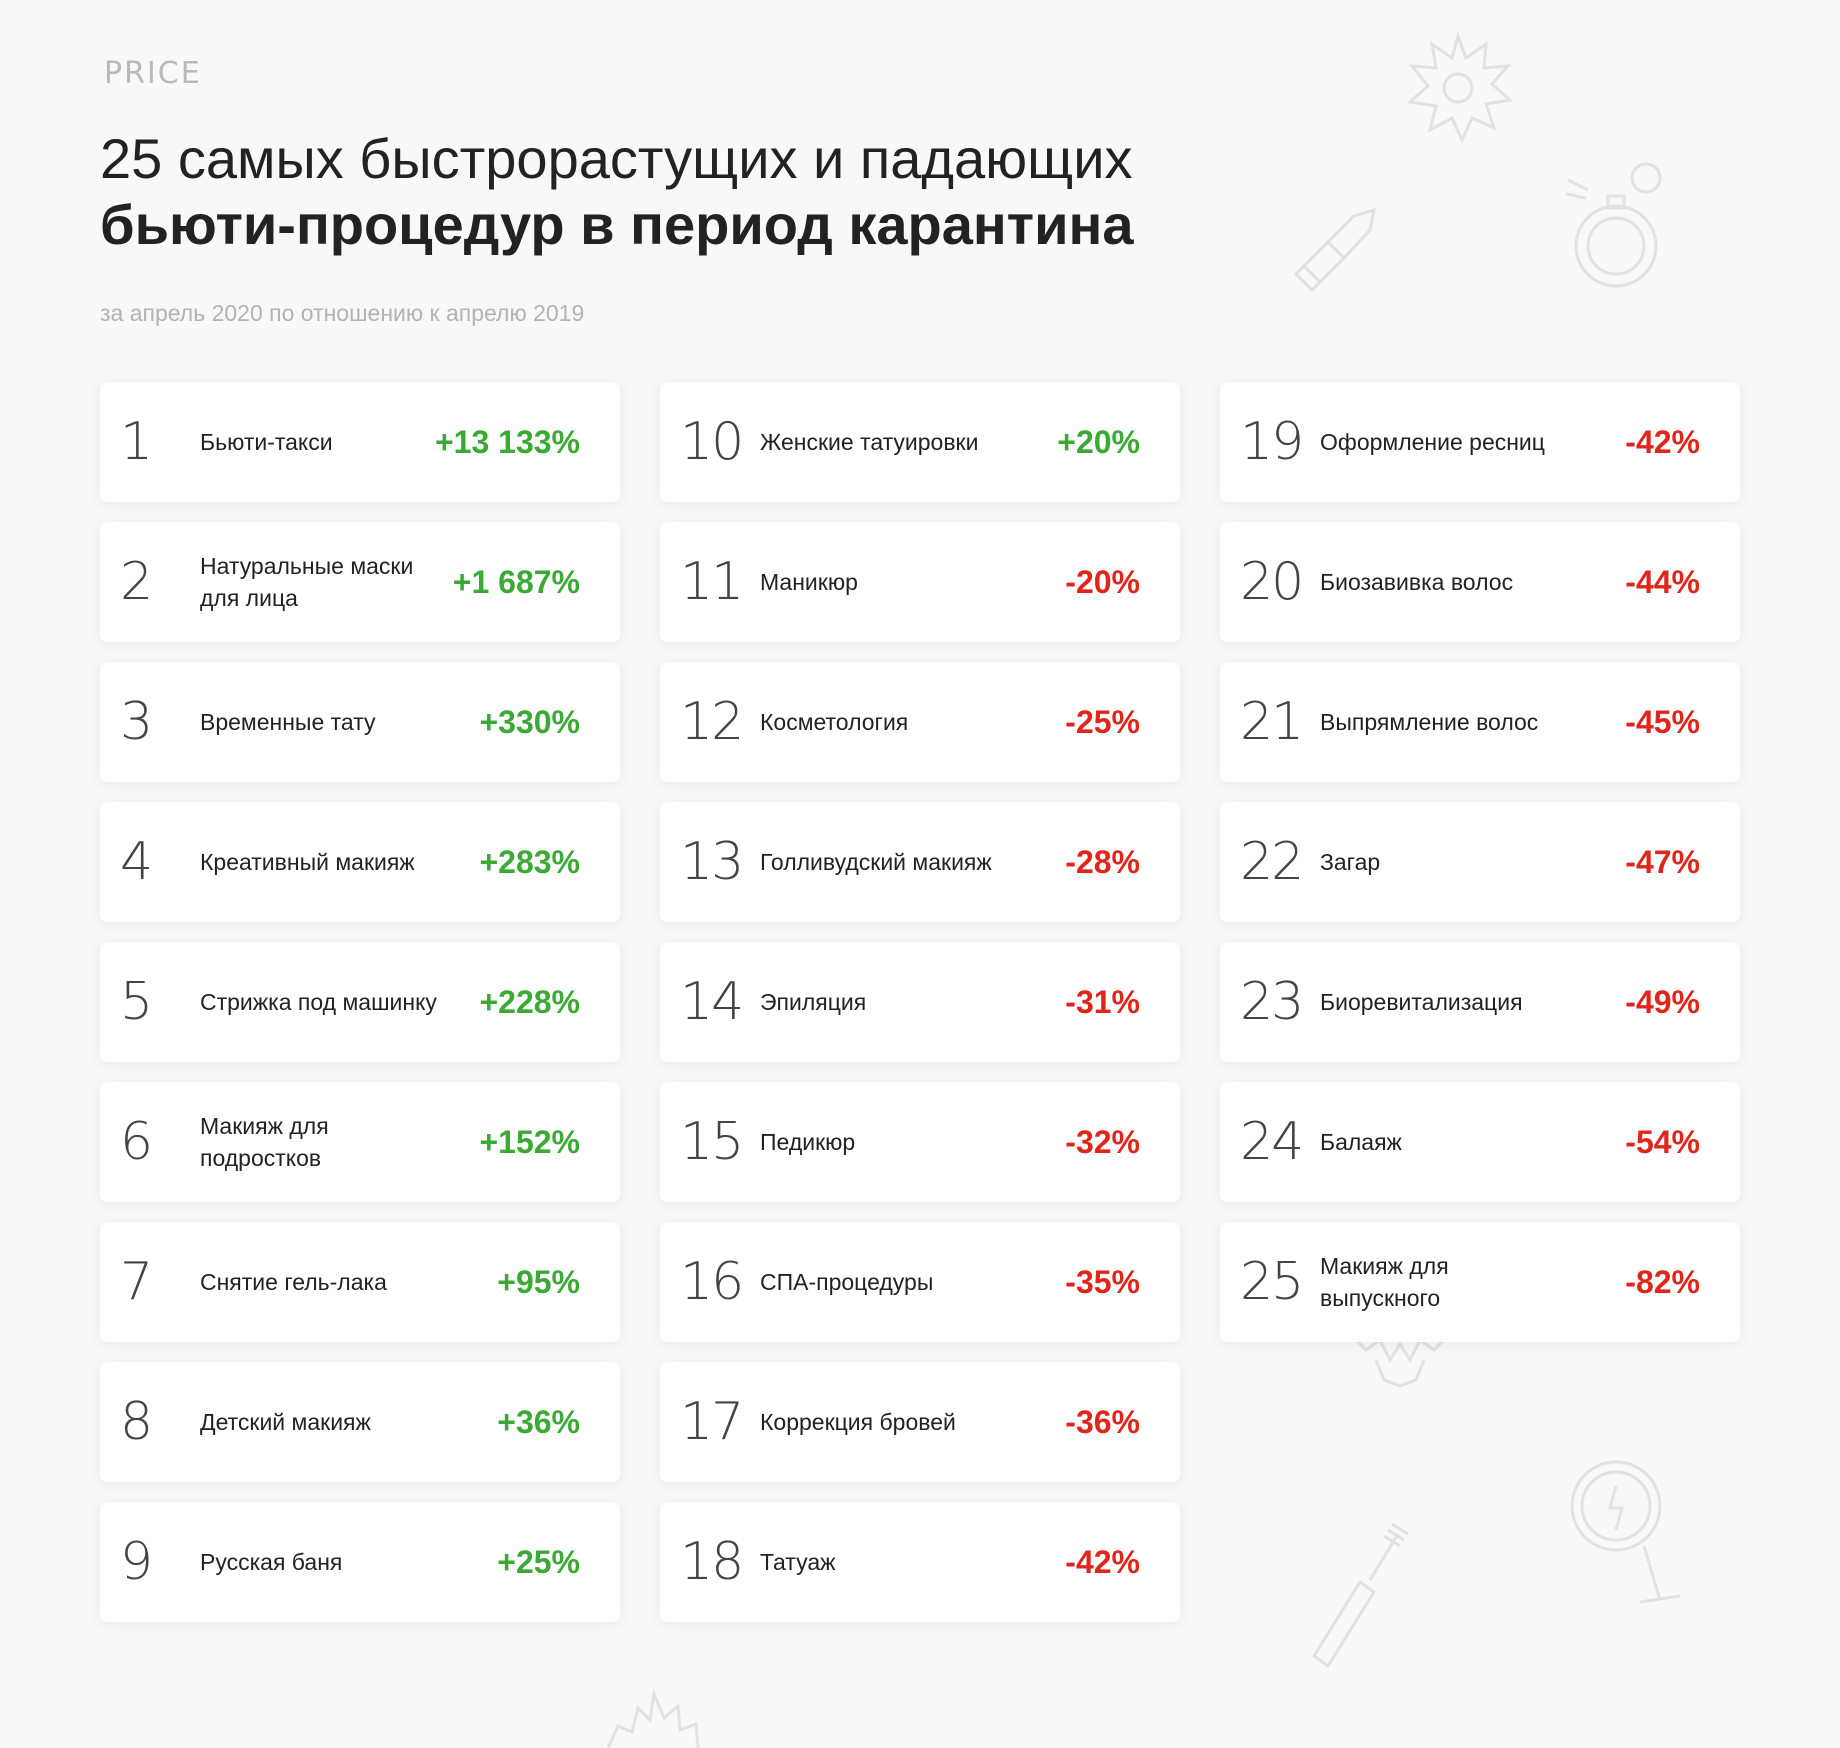 The width and height of the screenshot is (1840, 1748). I want to click on ranking-card: 3 Временные тату +330%, so click(360, 722).